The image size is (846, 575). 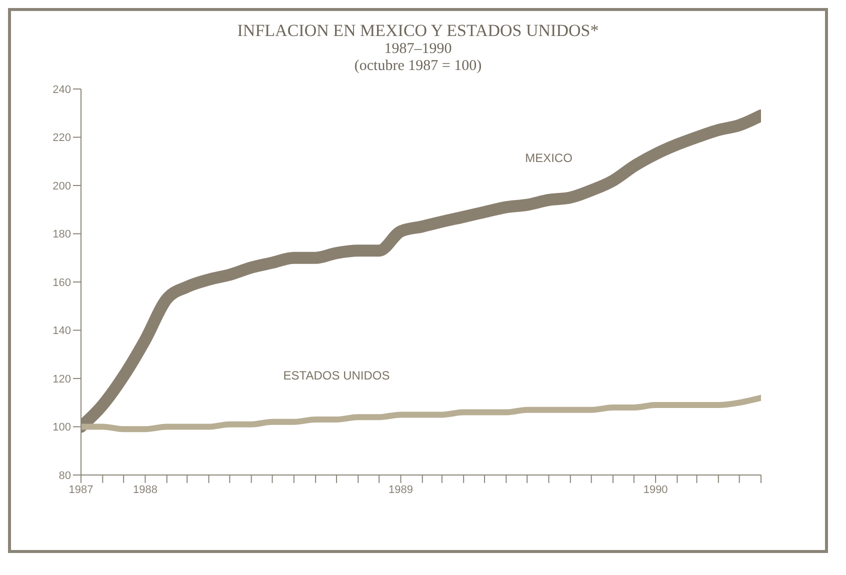 I want to click on x-tick-label: 1990, so click(x=655, y=490).